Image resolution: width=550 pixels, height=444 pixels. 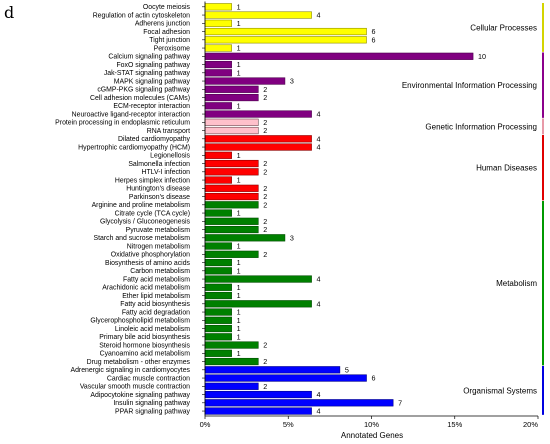 I want to click on value-label: 3, so click(x=292, y=237).